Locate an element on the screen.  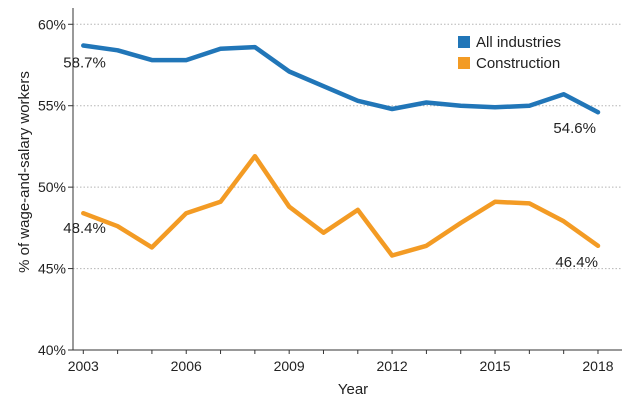
y-tick-label: 50% is located at coordinates (52, 187).